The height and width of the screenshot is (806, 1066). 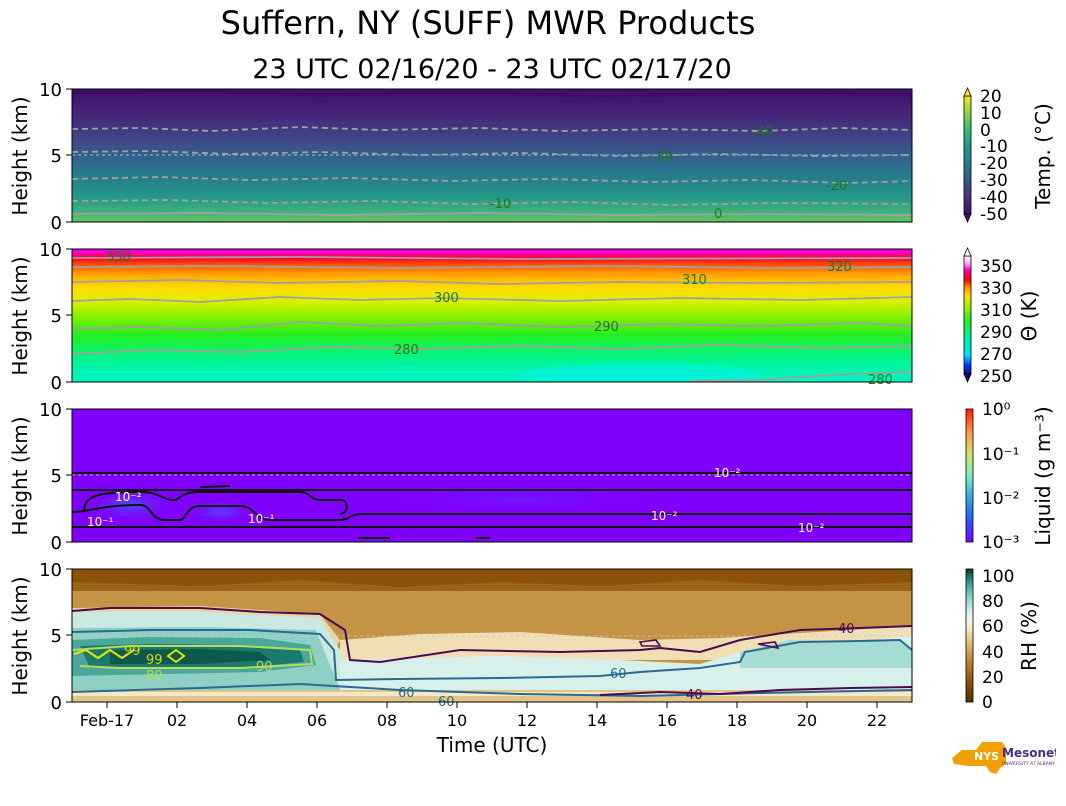 I want to click on temperature-colorbar: 20 10 0 -10 -20 -30 -40 -50 Temp. (°C), so click(x=1009, y=156).